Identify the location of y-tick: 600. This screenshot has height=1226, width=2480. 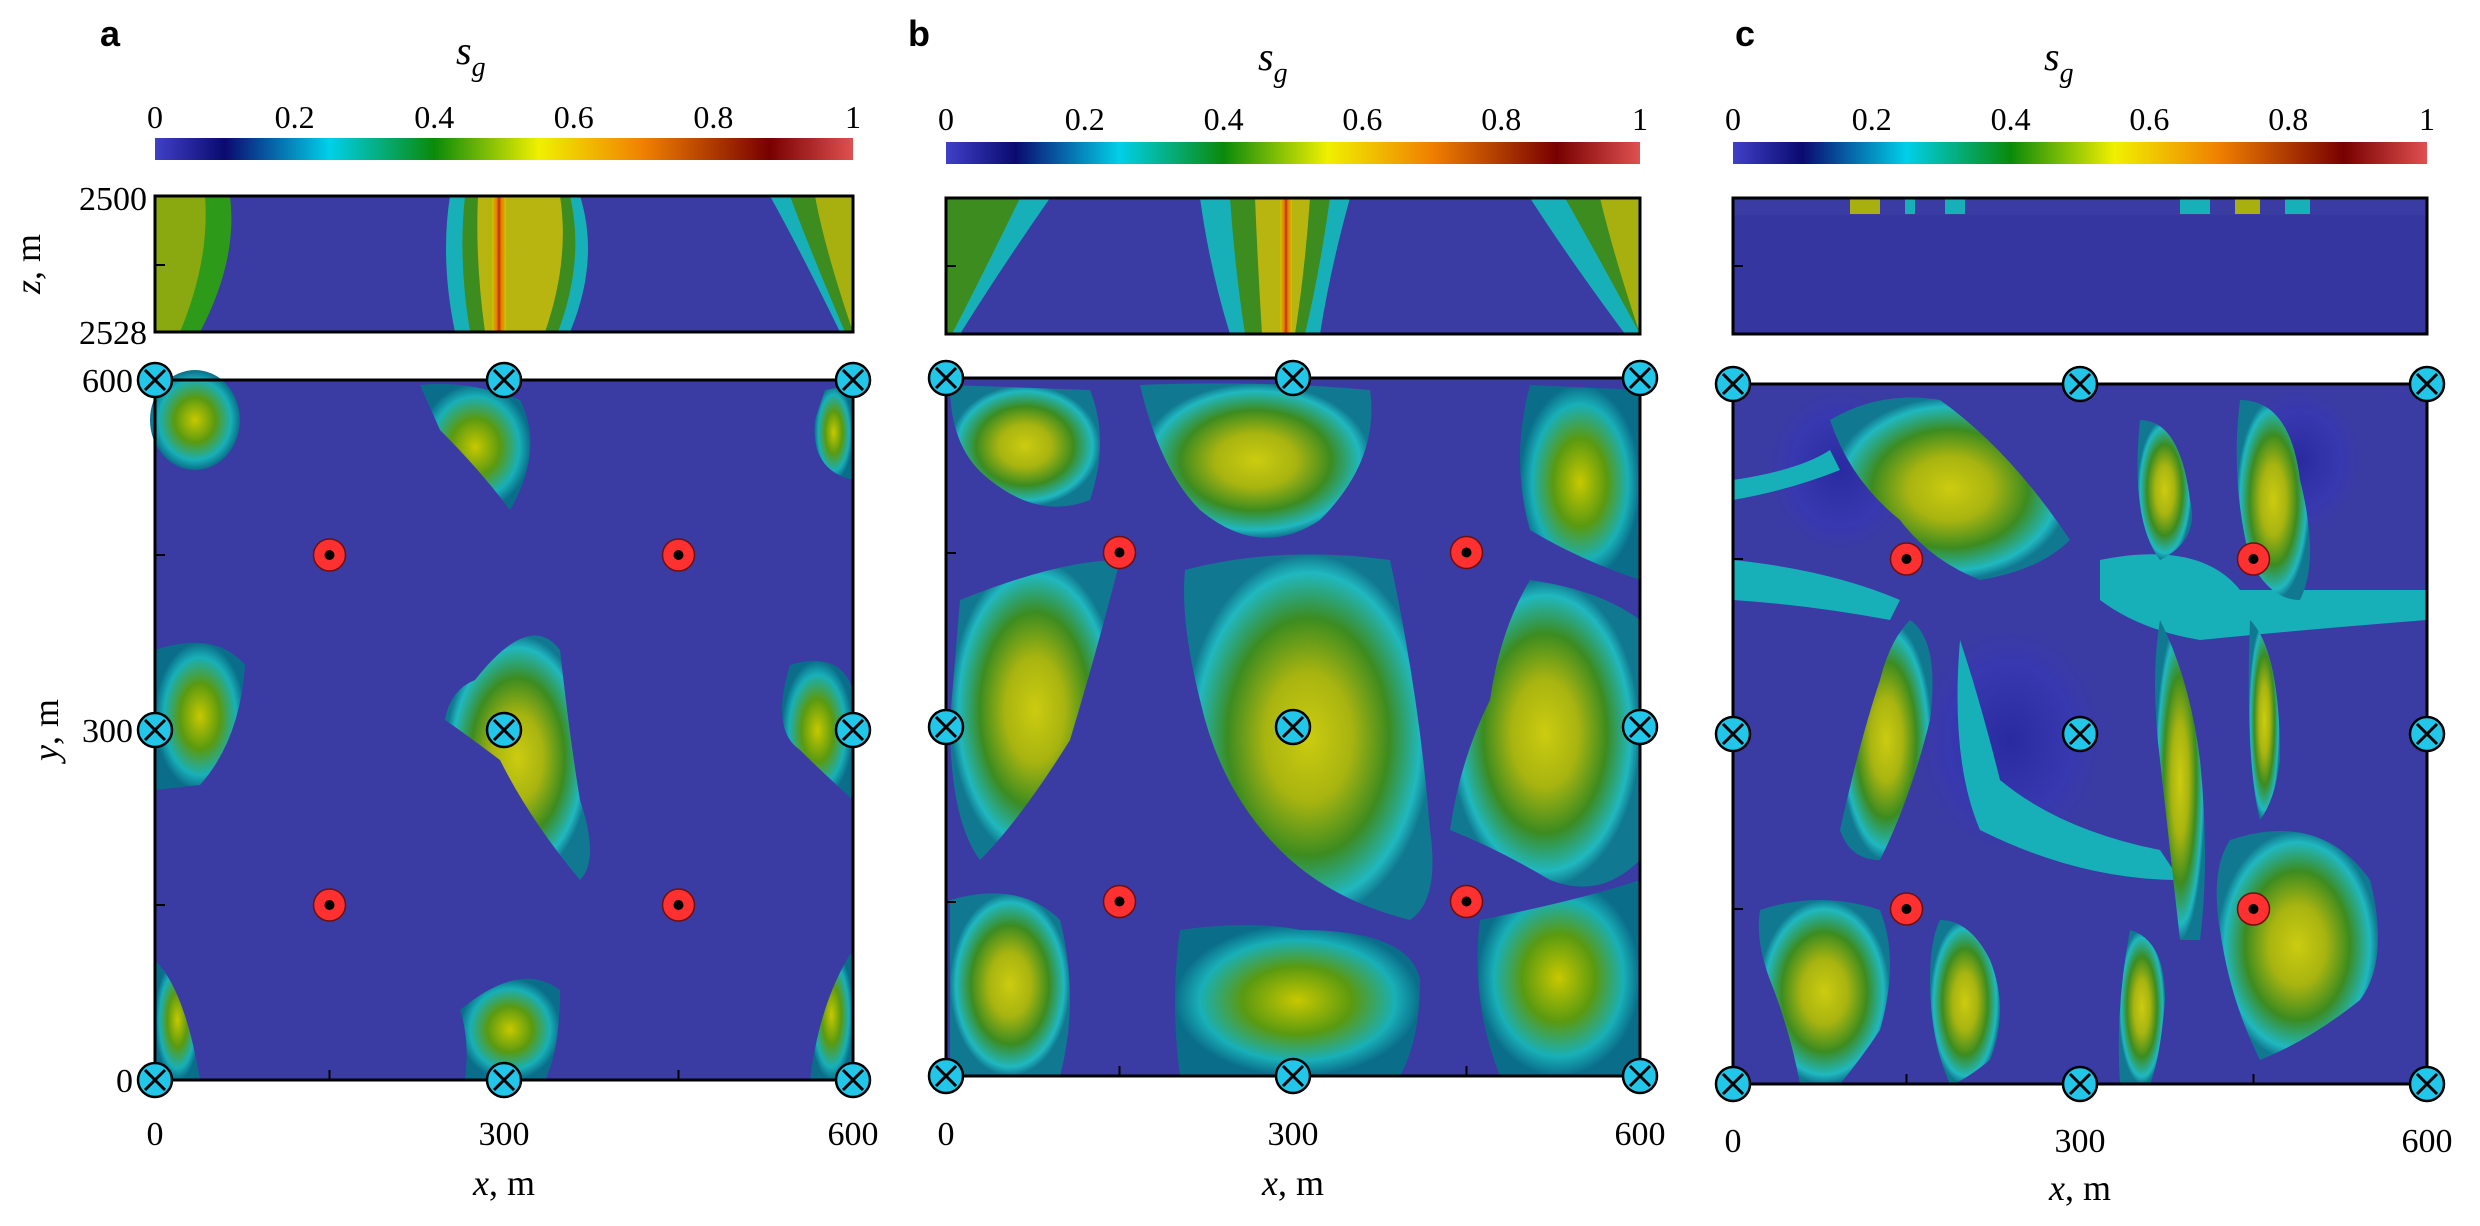
(107, 381).